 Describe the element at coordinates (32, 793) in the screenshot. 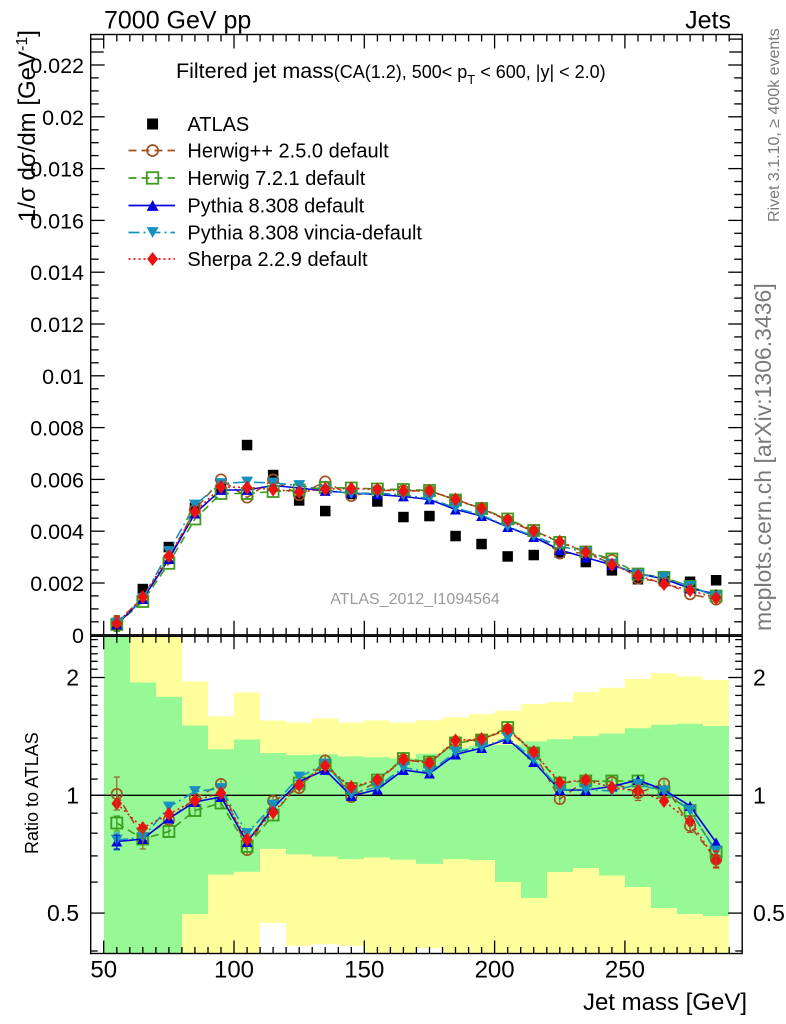

I see `svg-text: Ratio to ATLAS` at that location.